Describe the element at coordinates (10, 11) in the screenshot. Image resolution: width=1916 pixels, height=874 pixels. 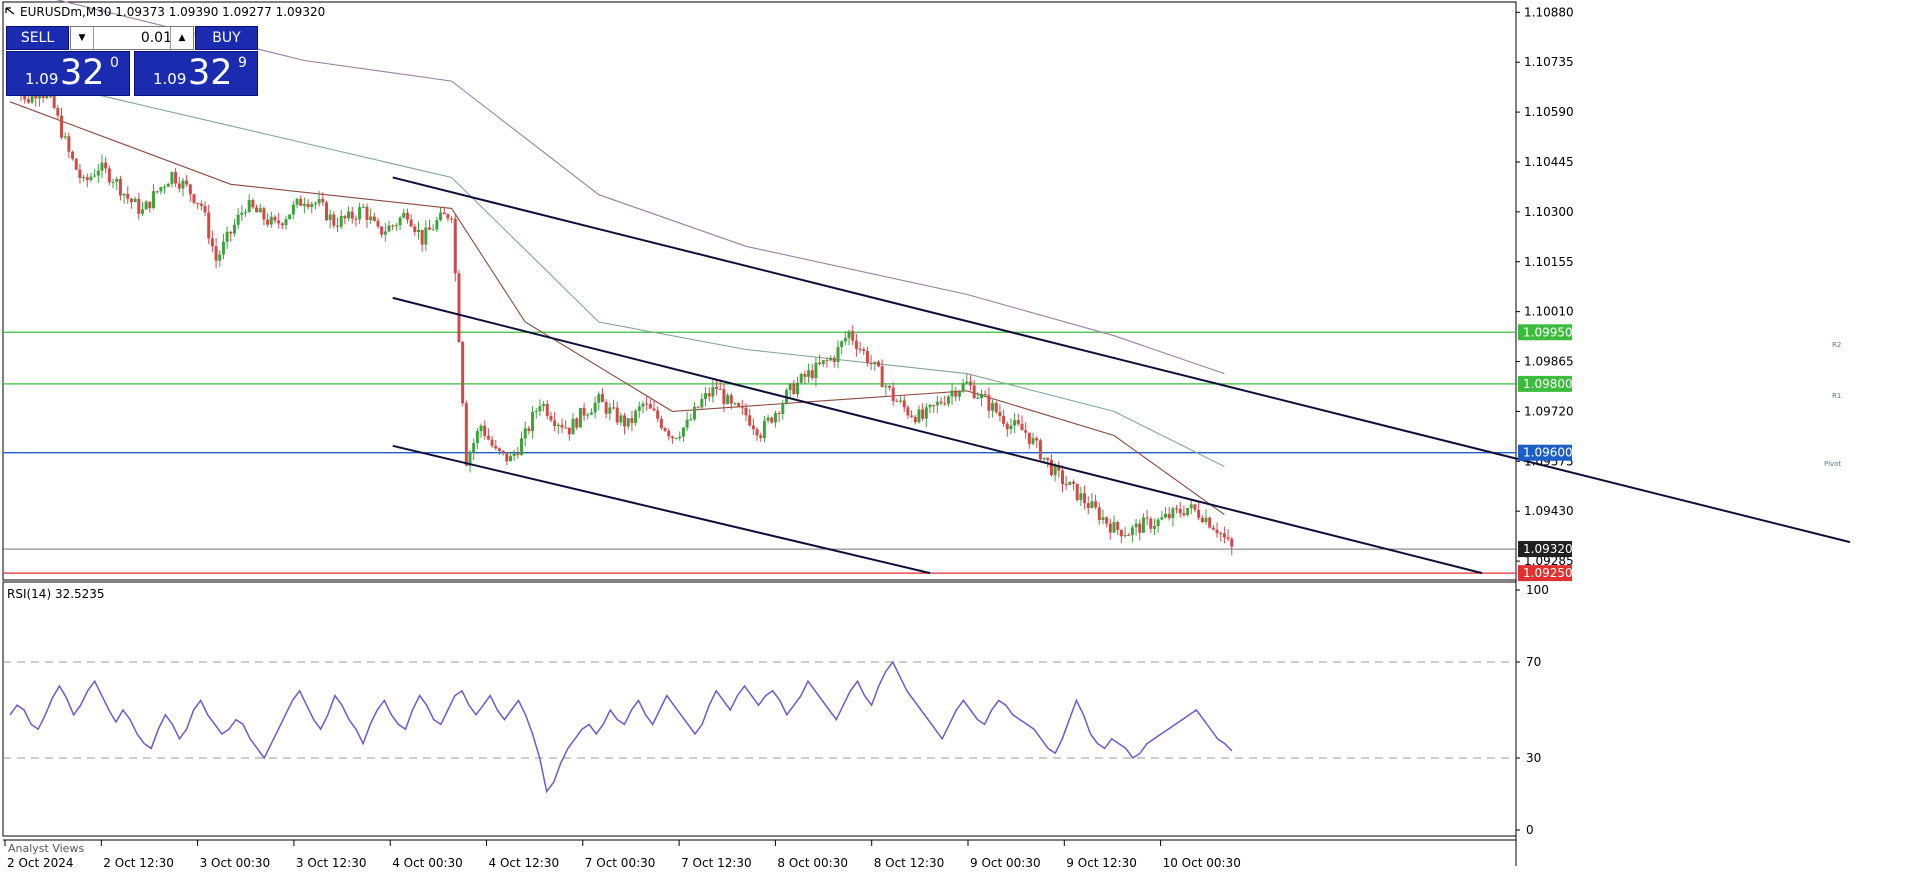
I see `chart-menu-icon` at that location.